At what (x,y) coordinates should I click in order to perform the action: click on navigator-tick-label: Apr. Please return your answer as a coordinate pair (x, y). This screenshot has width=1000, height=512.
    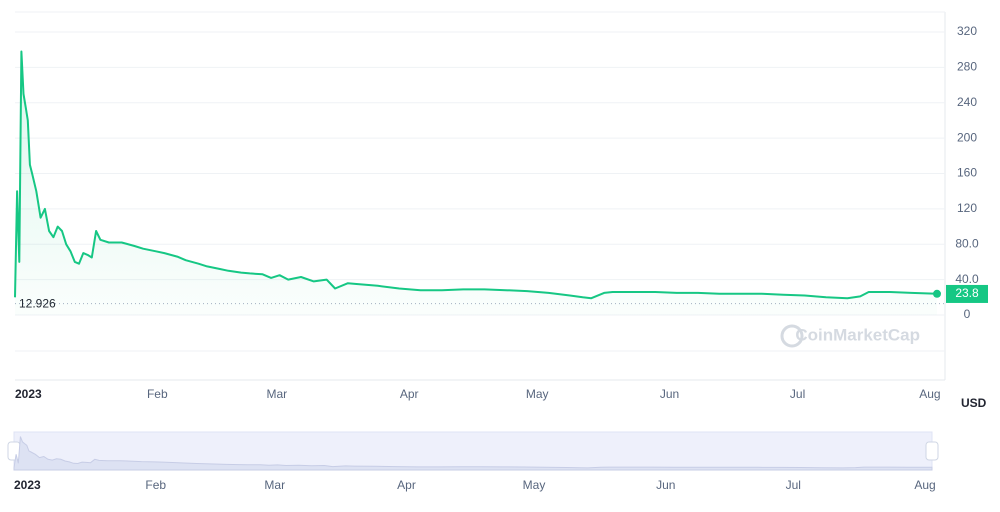
    Looking at the image, I should click on (406, 485).